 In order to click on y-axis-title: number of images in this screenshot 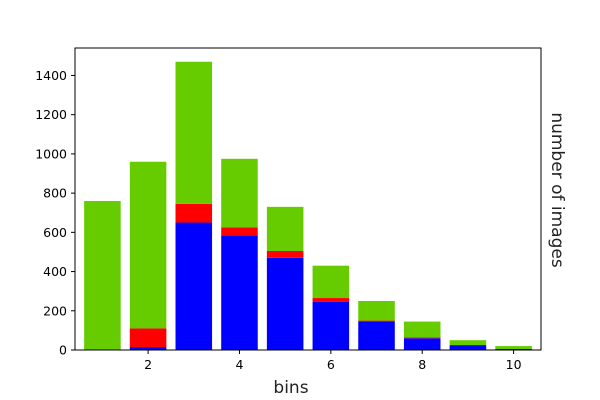, I will do `click(557, 189)`.